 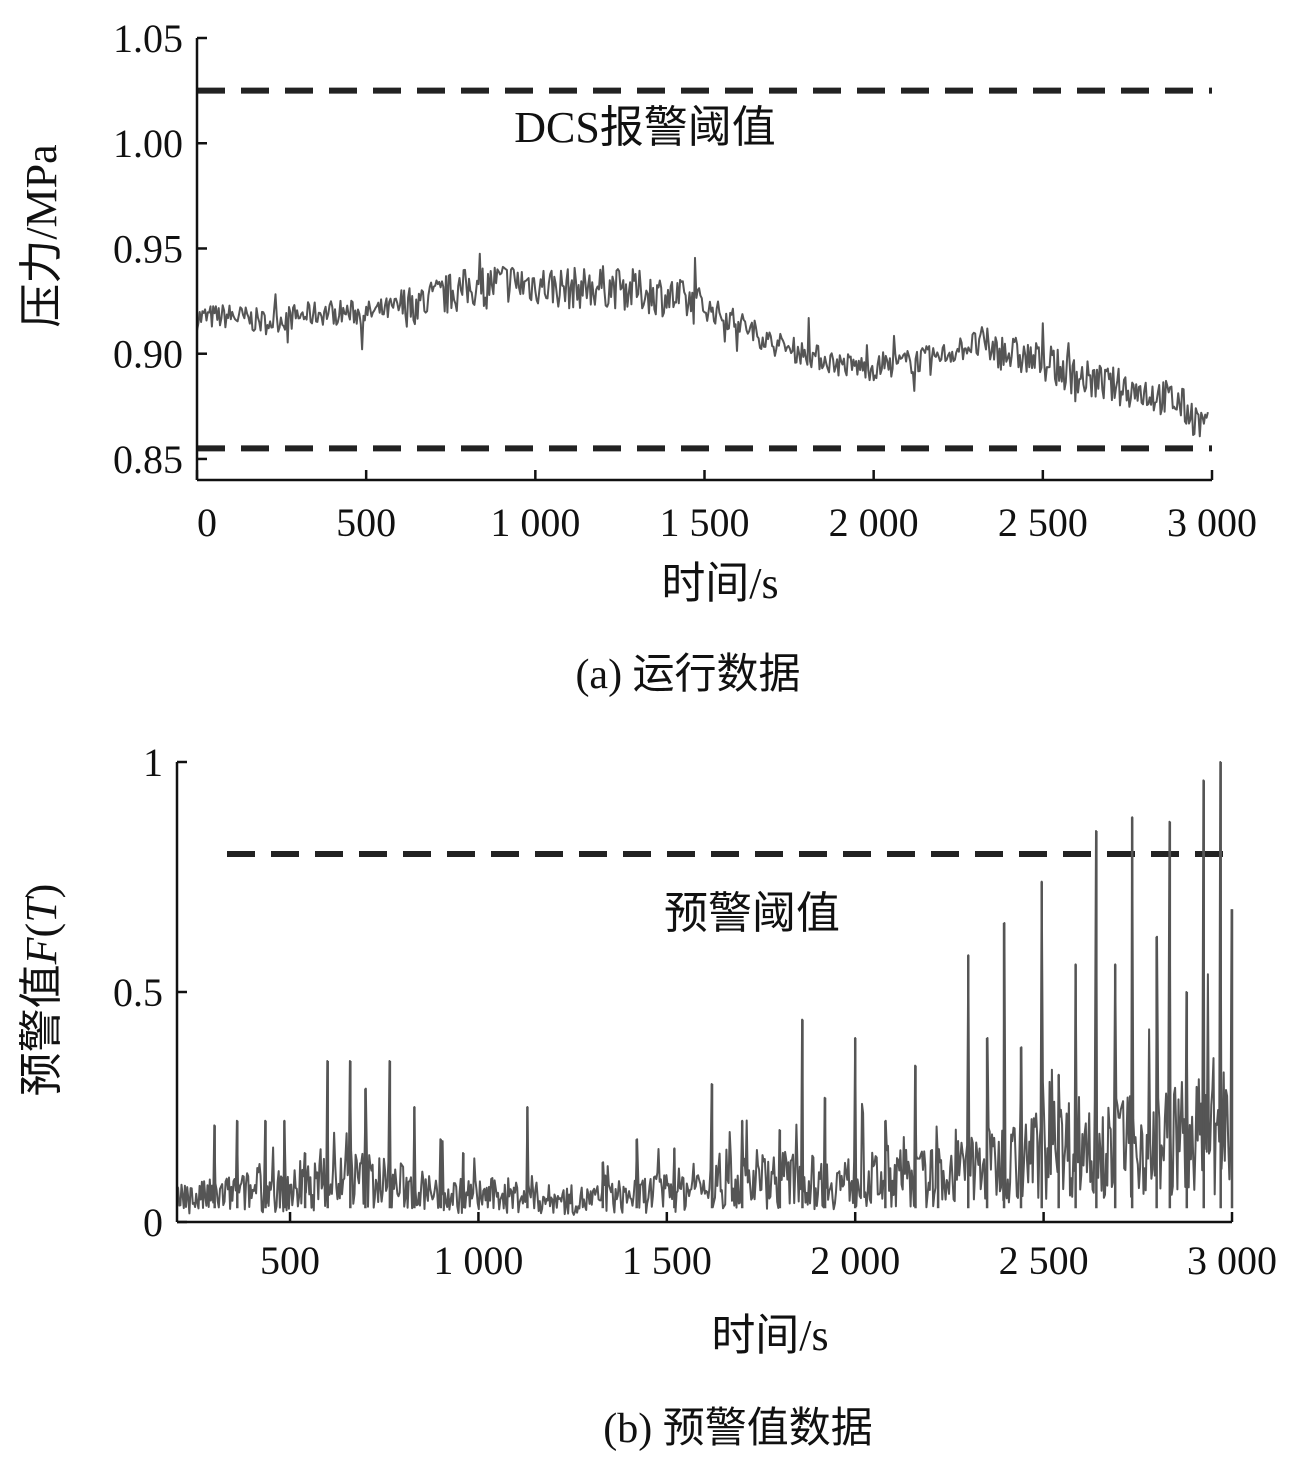 I want to click on panel-b-y-tick-label: 0.5, so click(x=138, y=992).